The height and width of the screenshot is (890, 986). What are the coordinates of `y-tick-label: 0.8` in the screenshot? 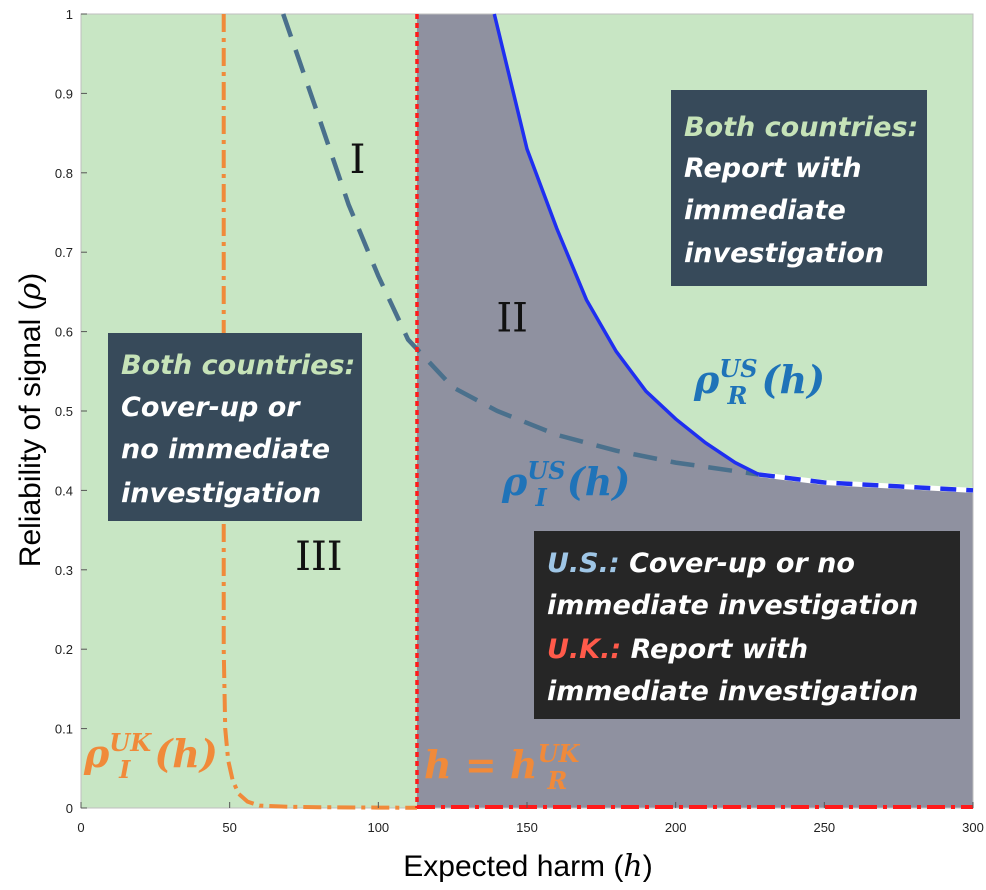 It's located at (64, 173).